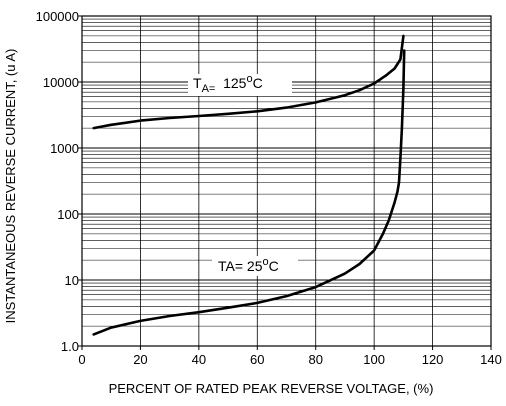 The image size is (506, 406). I want to click on y-tick-label: 100, so click(68, 214).